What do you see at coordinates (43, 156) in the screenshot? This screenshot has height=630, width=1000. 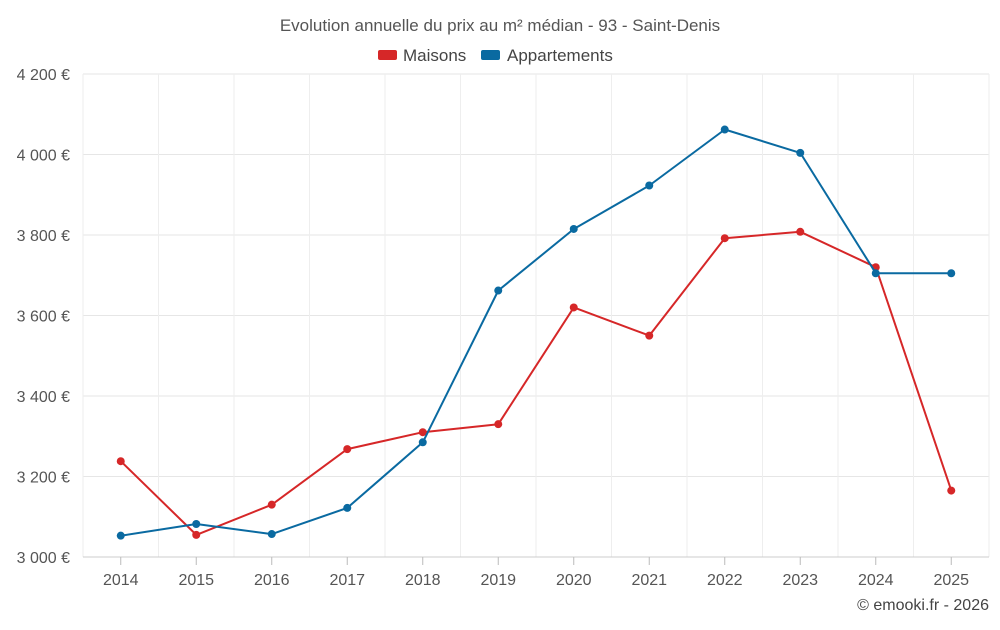 I see `y-tick-label: 4 000 €` at bounding box center [43, 156].